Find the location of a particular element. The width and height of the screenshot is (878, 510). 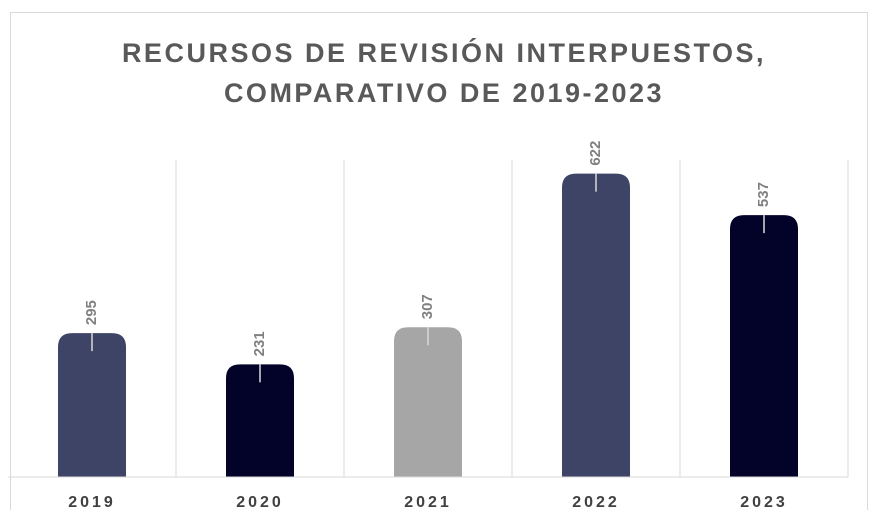

x-tick-label: 2021 is located at coordinates (428, 502).